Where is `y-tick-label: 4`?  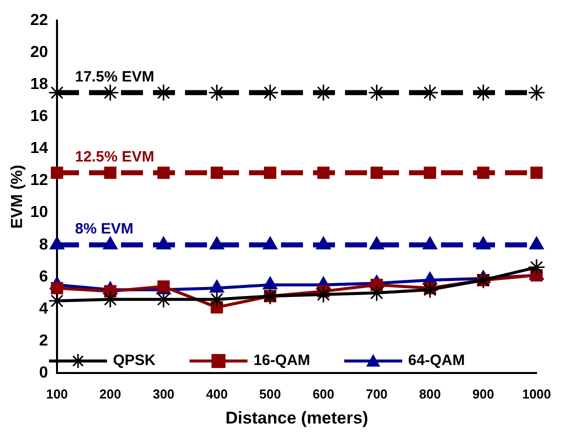
y-tick-label: 4 is located at coordinates (43, 309).